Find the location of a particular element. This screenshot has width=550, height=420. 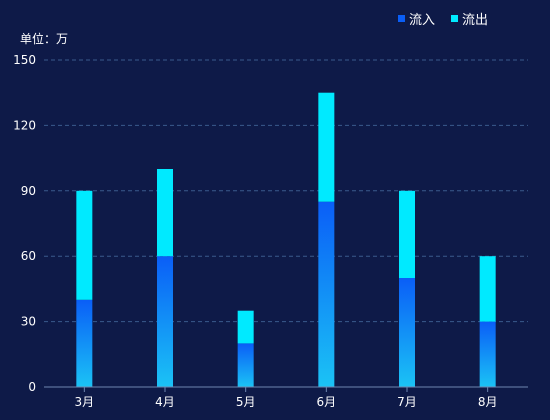

y-tick-label: 0 is located at coordinates (32, 387).